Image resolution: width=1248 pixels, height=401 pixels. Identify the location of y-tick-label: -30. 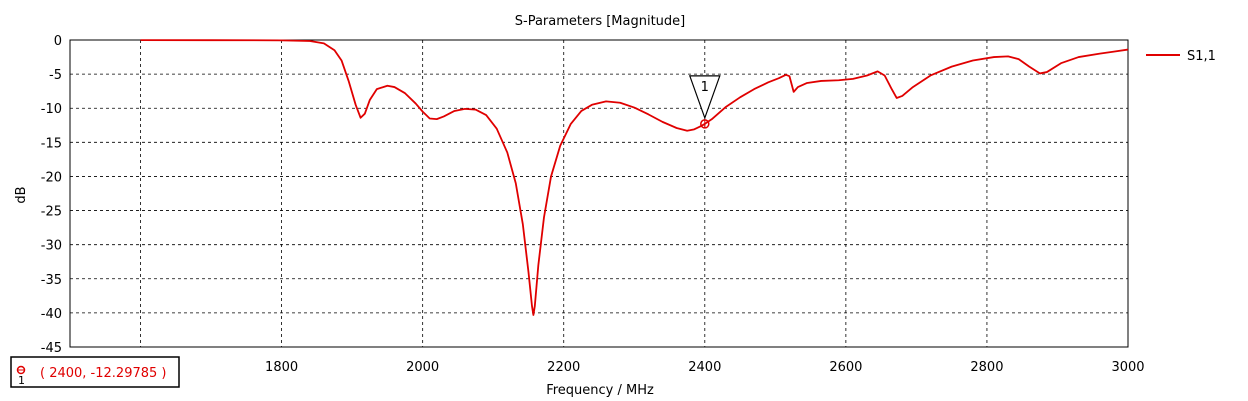
(51, 246).